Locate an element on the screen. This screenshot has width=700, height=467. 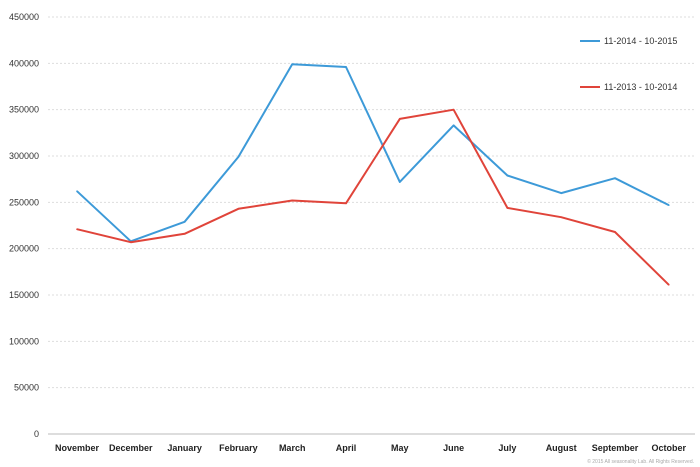
y-tick-label: 450000 is located at coordinates (24, 17).